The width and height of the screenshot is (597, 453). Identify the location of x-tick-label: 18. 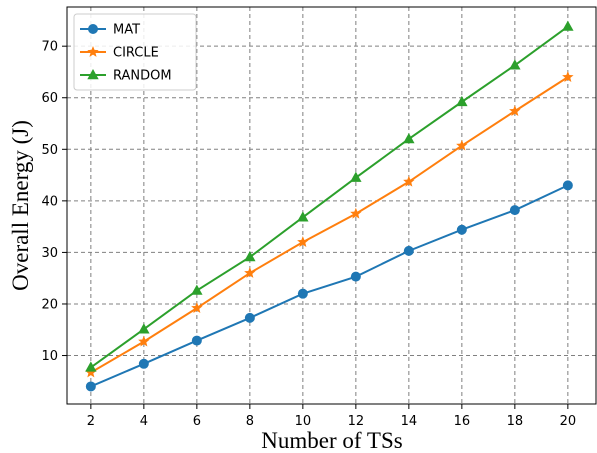
(515, 421).